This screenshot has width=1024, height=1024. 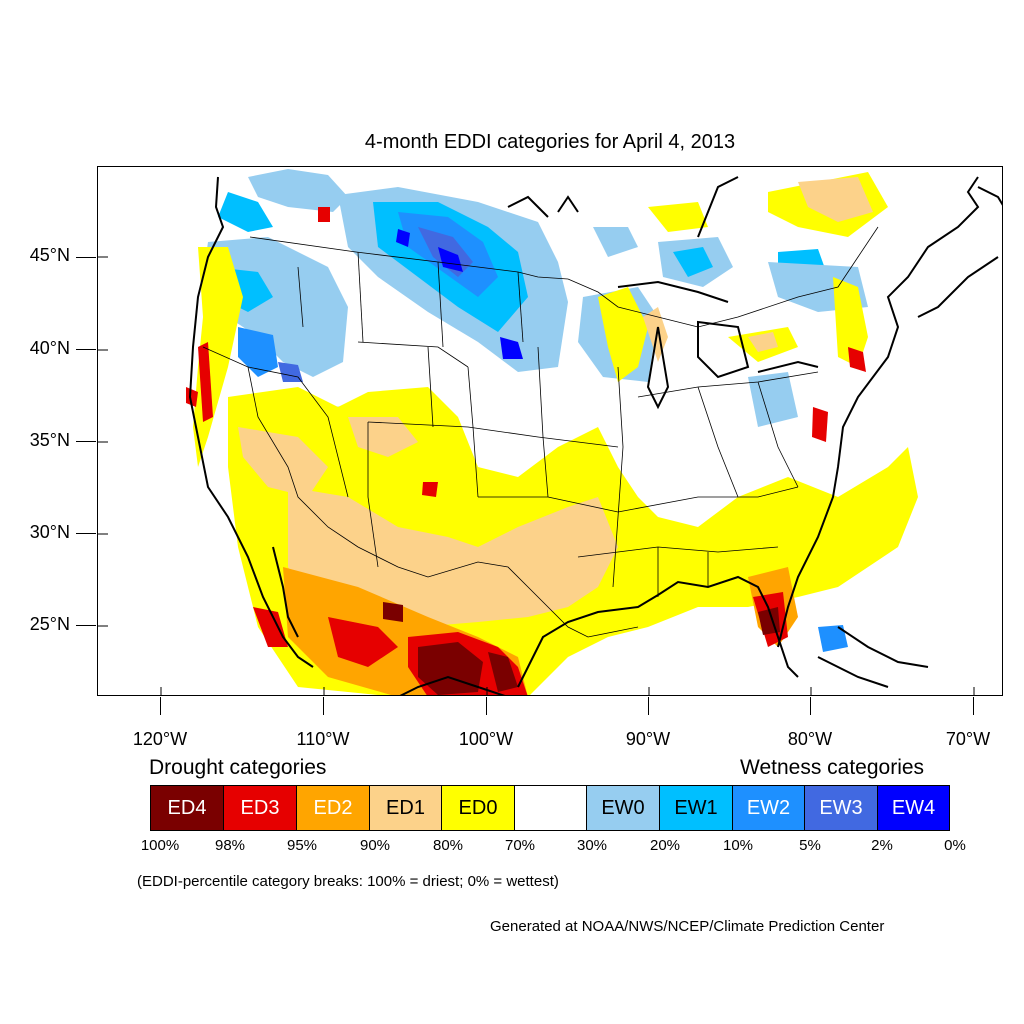 What do you see at coordinates (882, 845) in the screenshot?
I see `percentile-label: 2%` at bounding box center [882, 845].